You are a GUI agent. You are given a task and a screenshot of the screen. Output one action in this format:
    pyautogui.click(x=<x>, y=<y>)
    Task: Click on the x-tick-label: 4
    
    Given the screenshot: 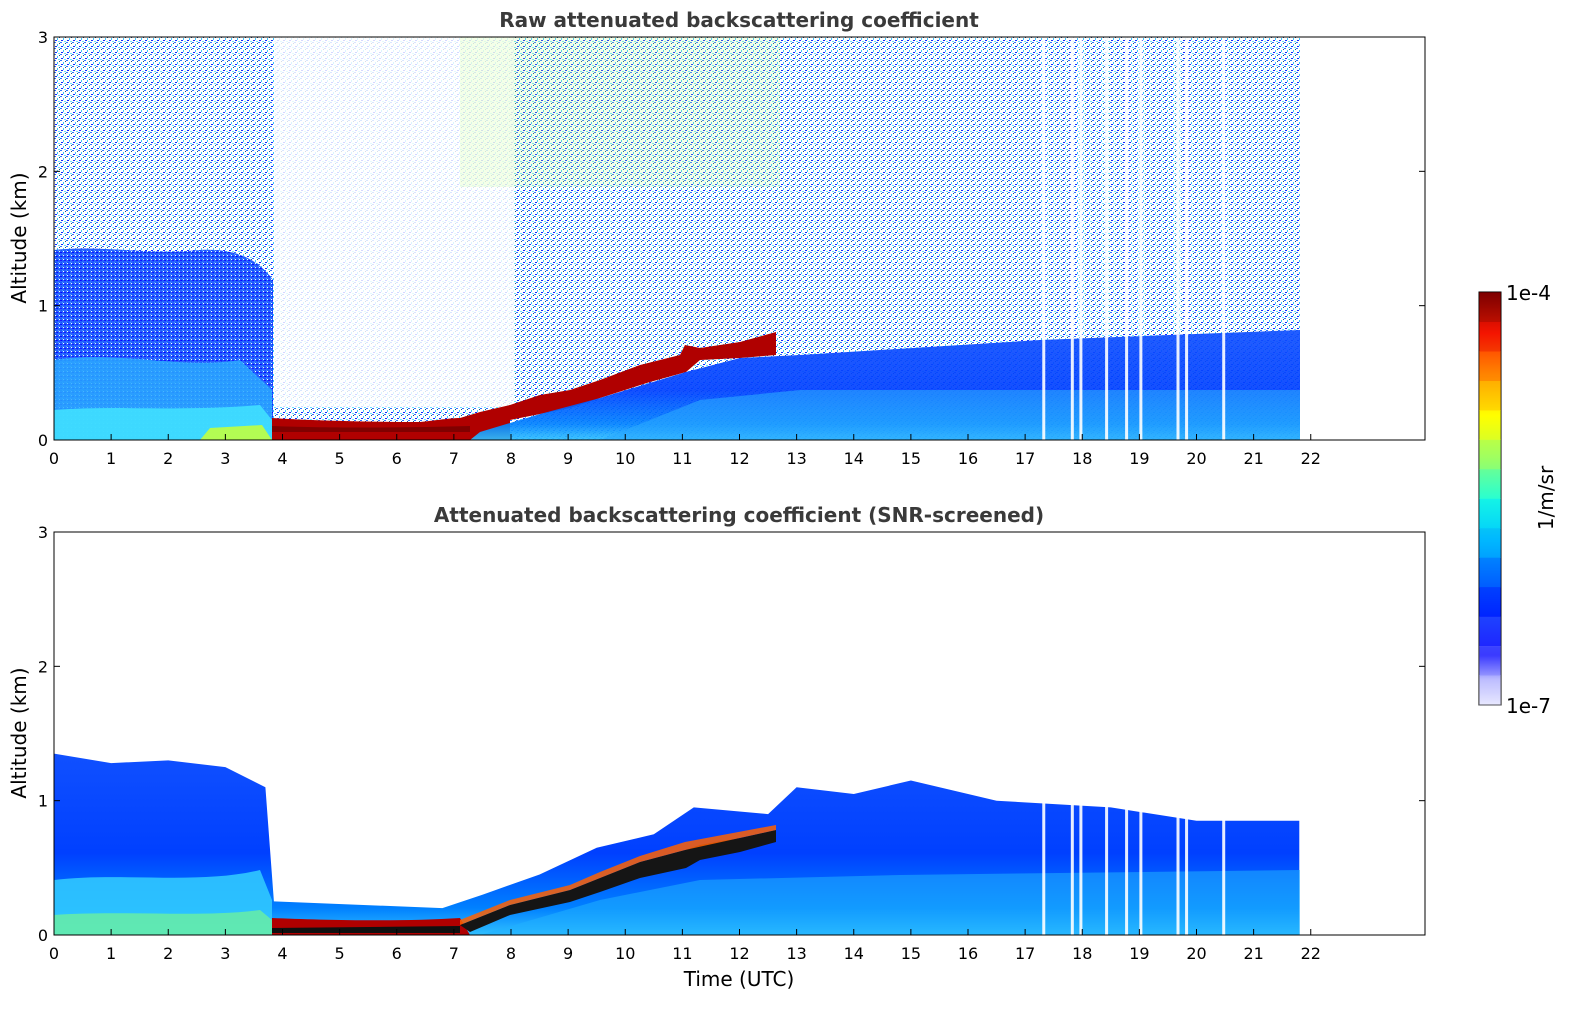 What is the action you would take?
    pyautogui.click(x=282, y=458)
    